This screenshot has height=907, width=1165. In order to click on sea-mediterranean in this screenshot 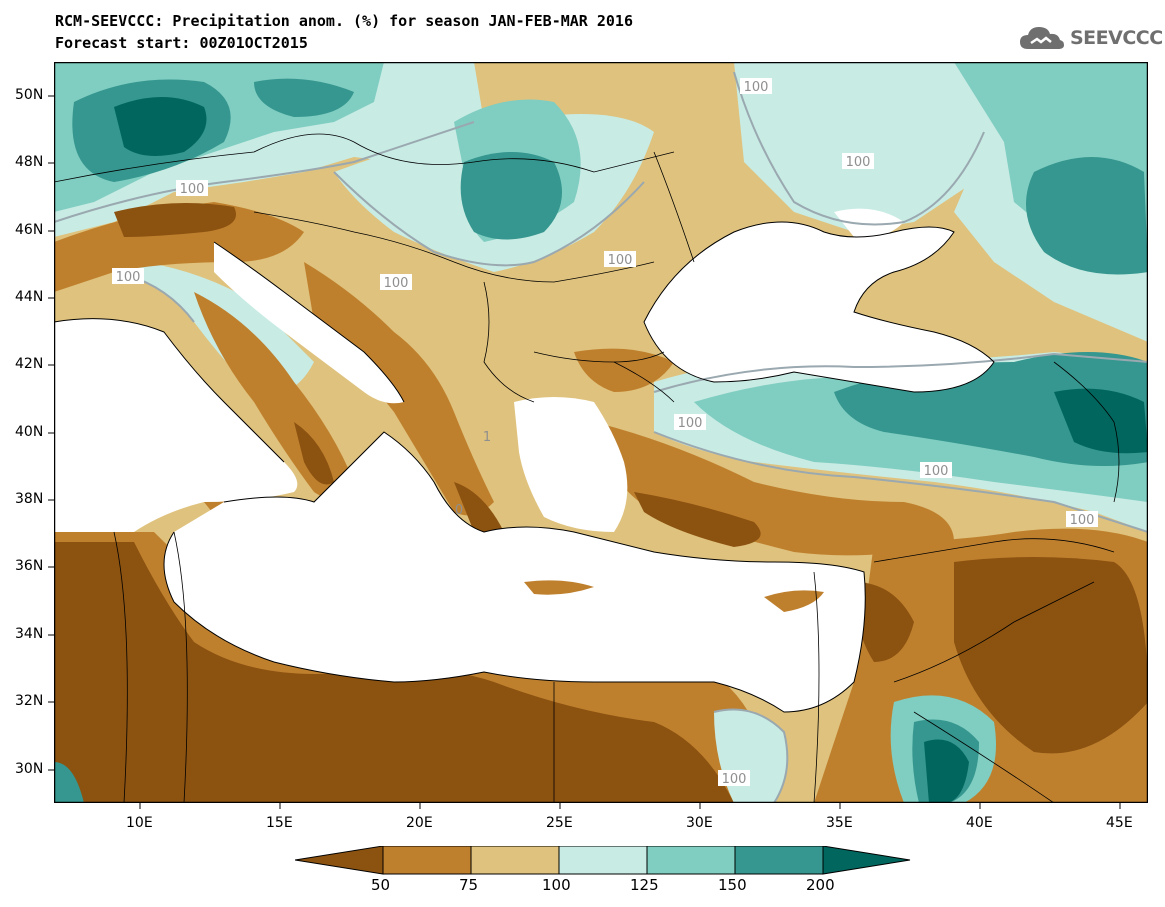, I will do `click(176, 425)`.